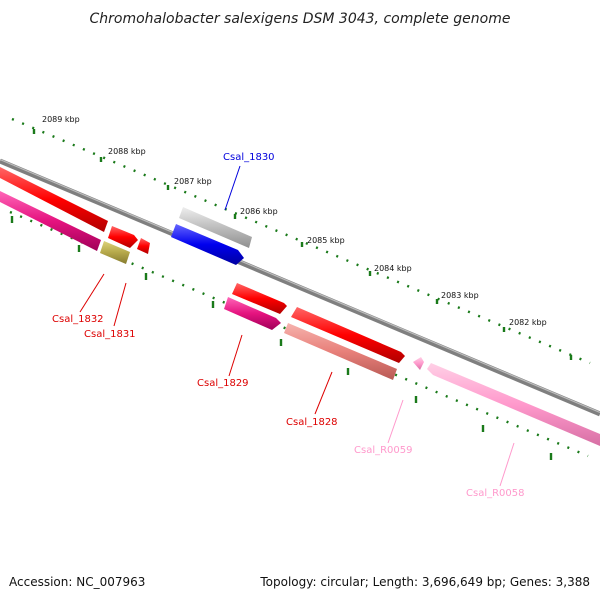 This screenshot has width=600, height=600. I want to click on tick-label: 2089 kbp, so click(61, 119).